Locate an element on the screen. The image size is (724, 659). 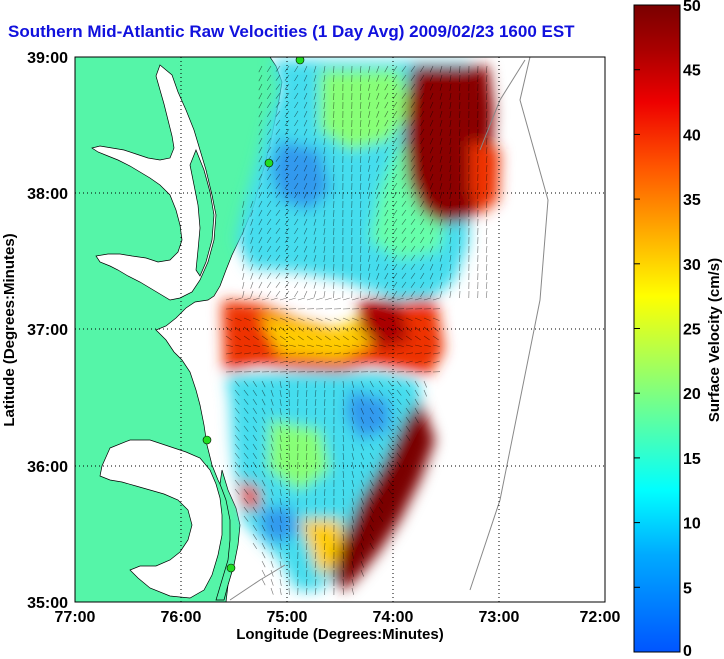
radar-station is located at coordinates (231, 568).